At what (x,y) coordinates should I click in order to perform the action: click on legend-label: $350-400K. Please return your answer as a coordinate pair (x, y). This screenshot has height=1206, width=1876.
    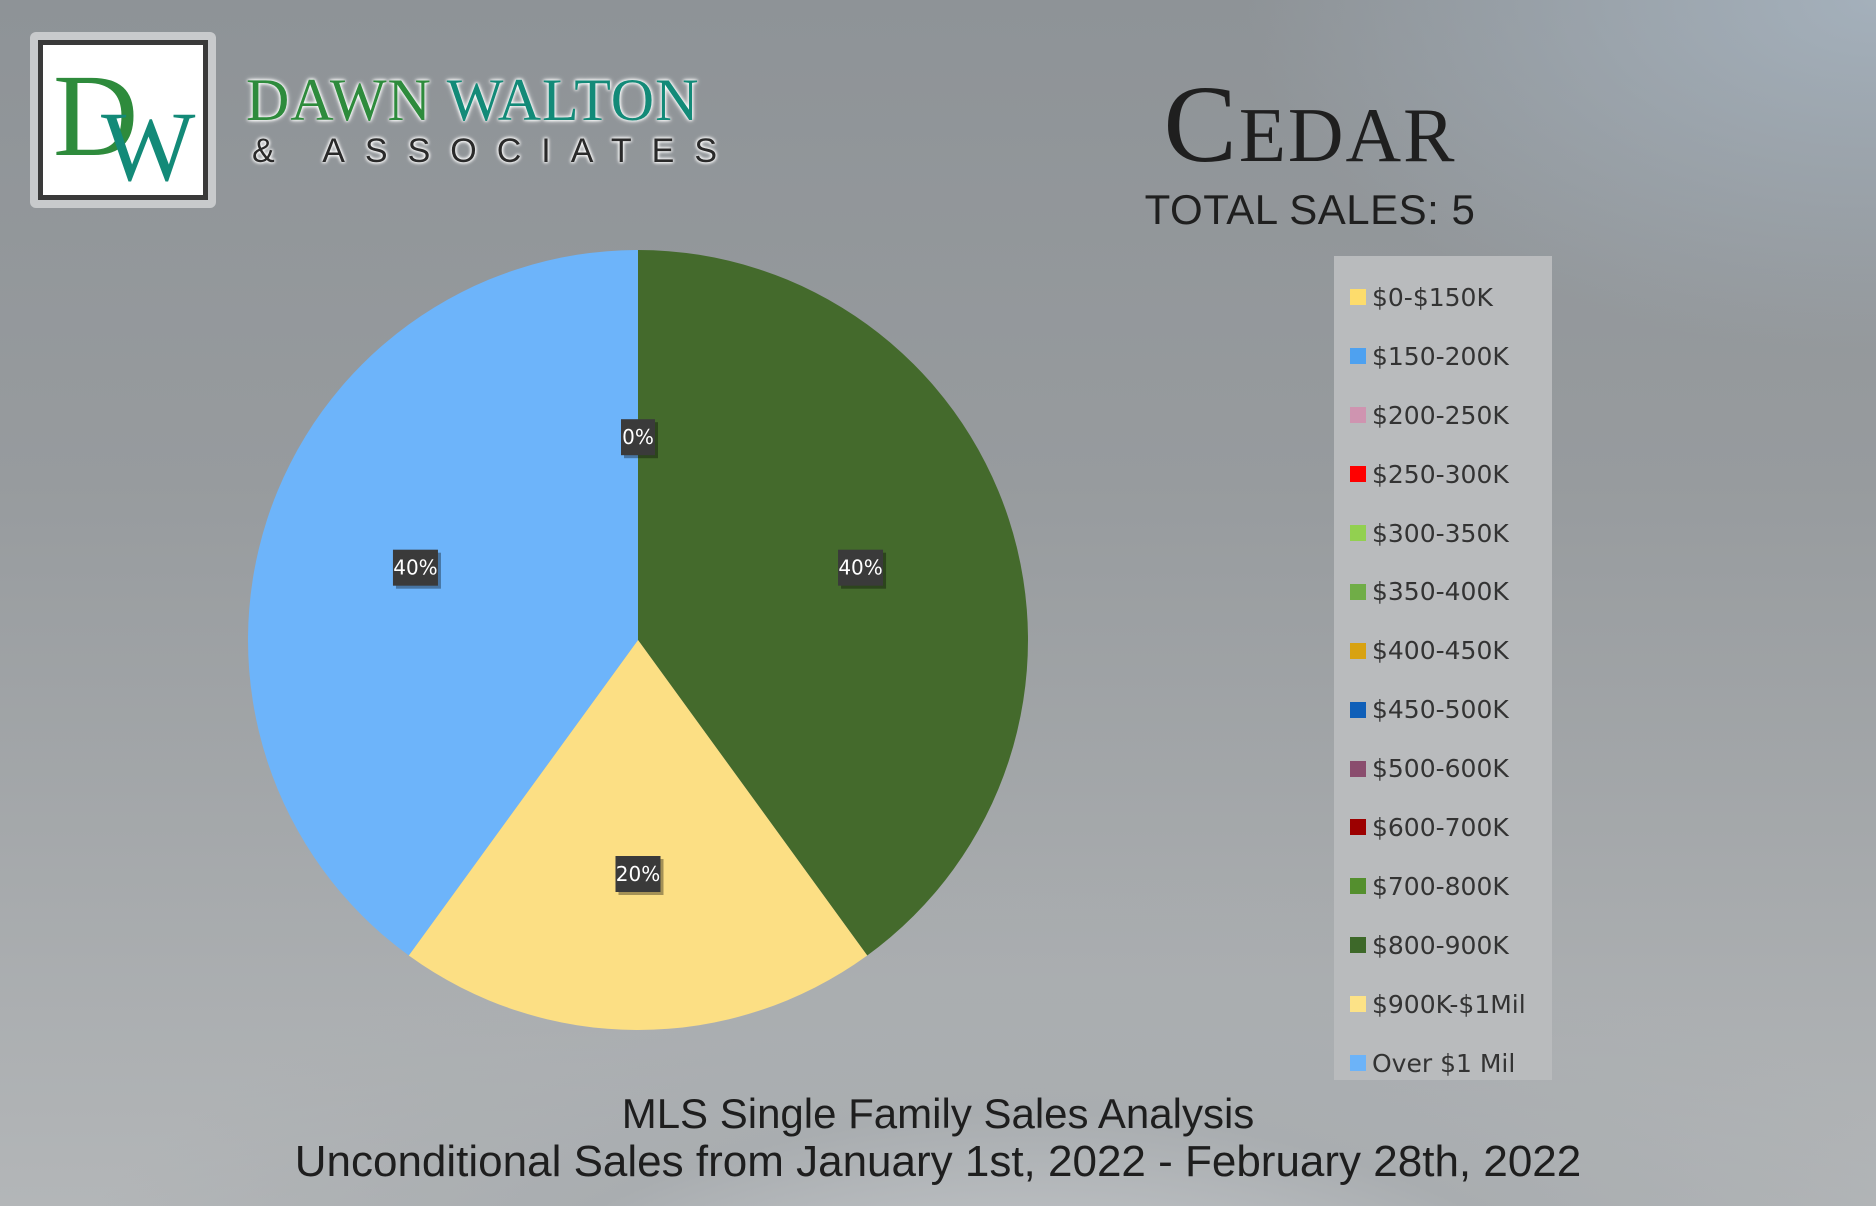
    Looking at the image, I should click on (1440, 592).